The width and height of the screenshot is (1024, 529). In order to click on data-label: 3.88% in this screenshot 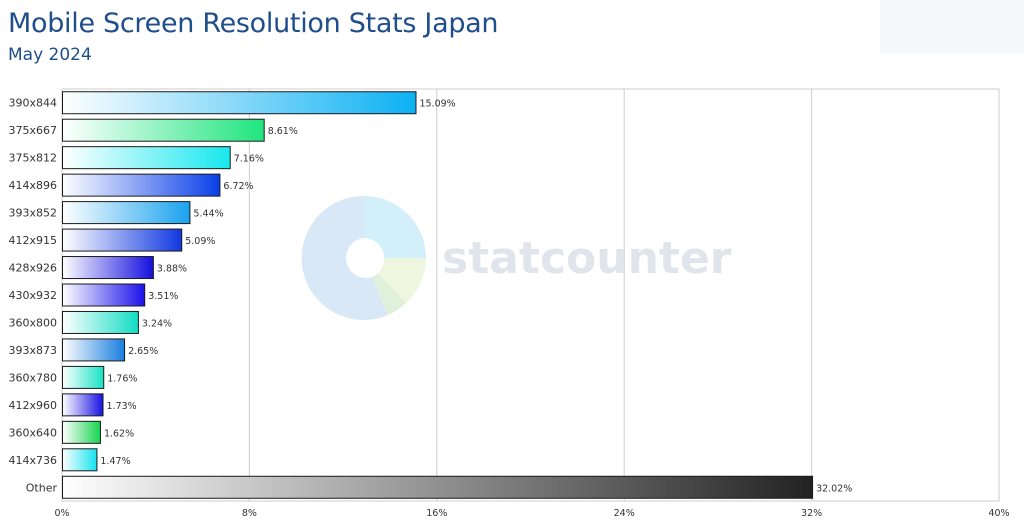, I will do `click(172, 269)`.